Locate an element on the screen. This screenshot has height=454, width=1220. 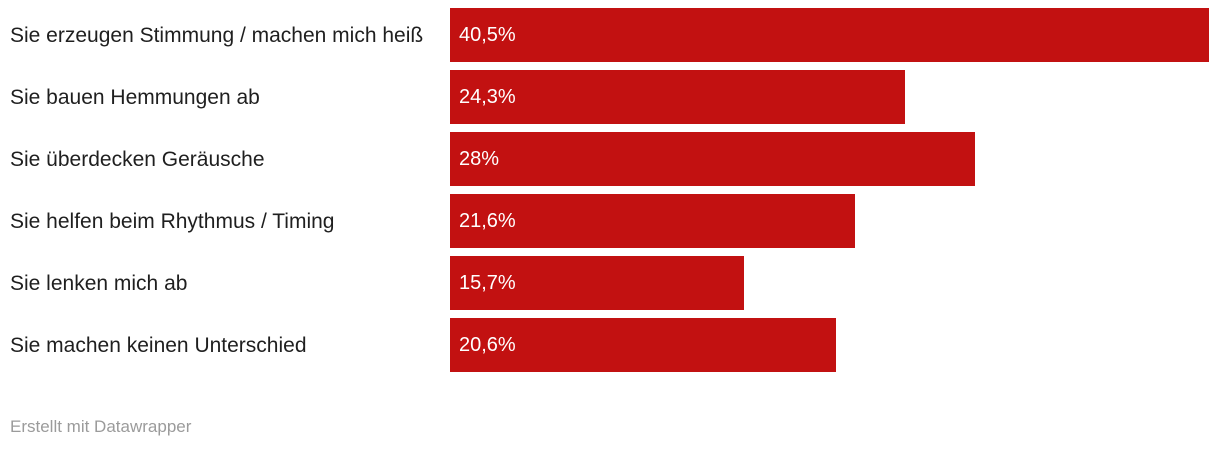
bar-area: 21,6% is located at coordinates (835, 221).